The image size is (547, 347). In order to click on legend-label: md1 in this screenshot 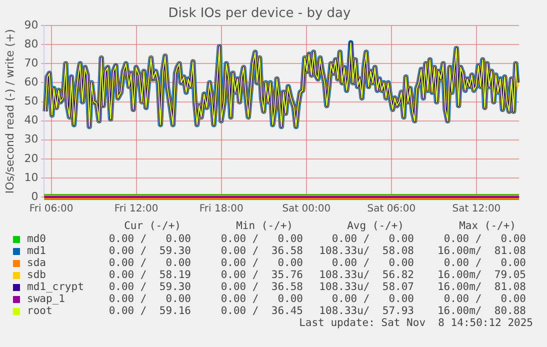, I will do `click(36, 251)`.